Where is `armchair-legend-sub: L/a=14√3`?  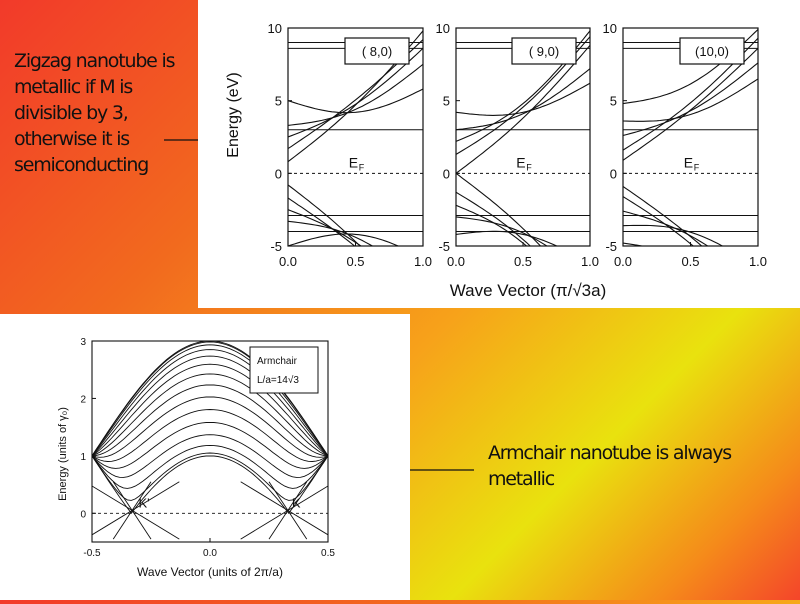
armchair-legend-sub: L/a=14√3 is located at coordinates (278, 380).